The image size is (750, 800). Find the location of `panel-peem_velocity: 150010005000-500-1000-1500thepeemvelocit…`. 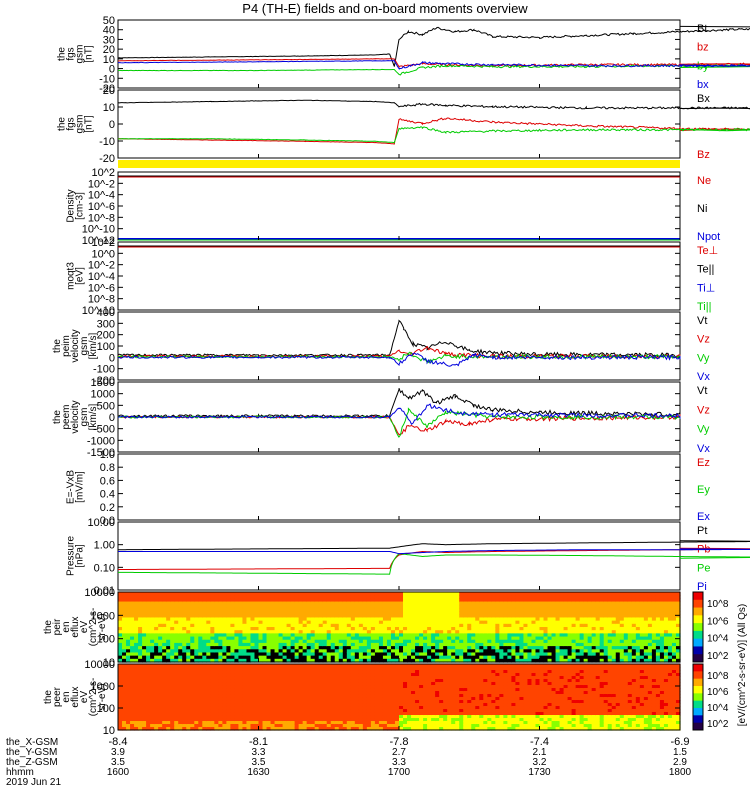

panel-peem_velocity: 150010005000-500-1000-1500thepeemvelocit… is located at coordinates (381, 418).